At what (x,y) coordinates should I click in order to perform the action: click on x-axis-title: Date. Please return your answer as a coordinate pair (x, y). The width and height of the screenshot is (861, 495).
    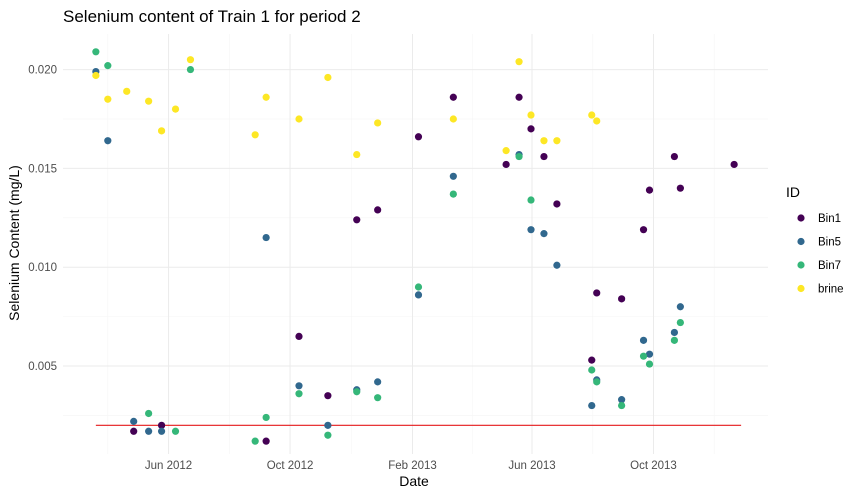
    Looking at the image, I should click on (414, 481).